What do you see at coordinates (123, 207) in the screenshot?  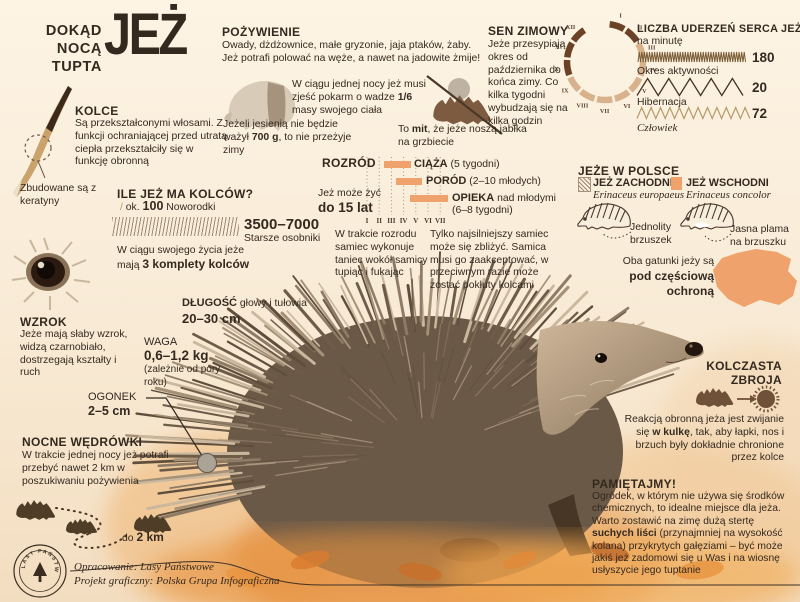 I see `quill-tick-icon: /` at bounding box center [123, 207].